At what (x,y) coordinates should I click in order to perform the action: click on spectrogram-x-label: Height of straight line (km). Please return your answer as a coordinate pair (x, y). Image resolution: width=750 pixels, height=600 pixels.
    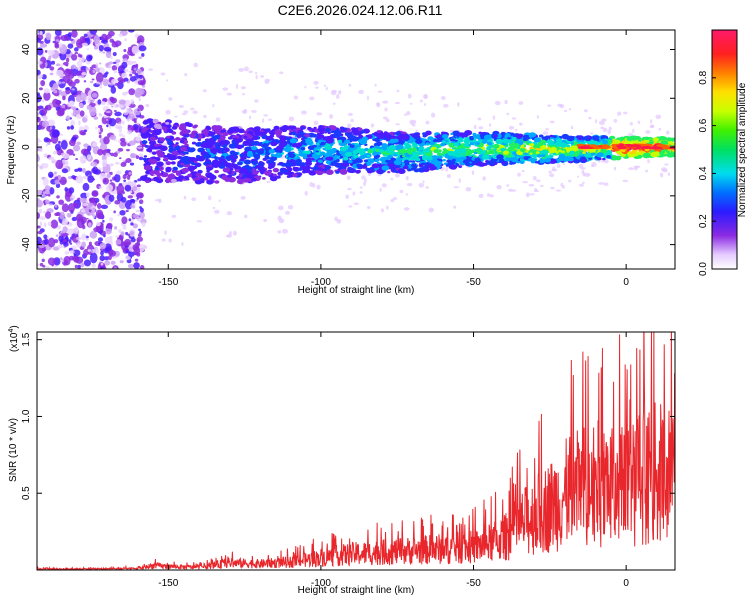
    Looking at the image, I should click on (356, 290).